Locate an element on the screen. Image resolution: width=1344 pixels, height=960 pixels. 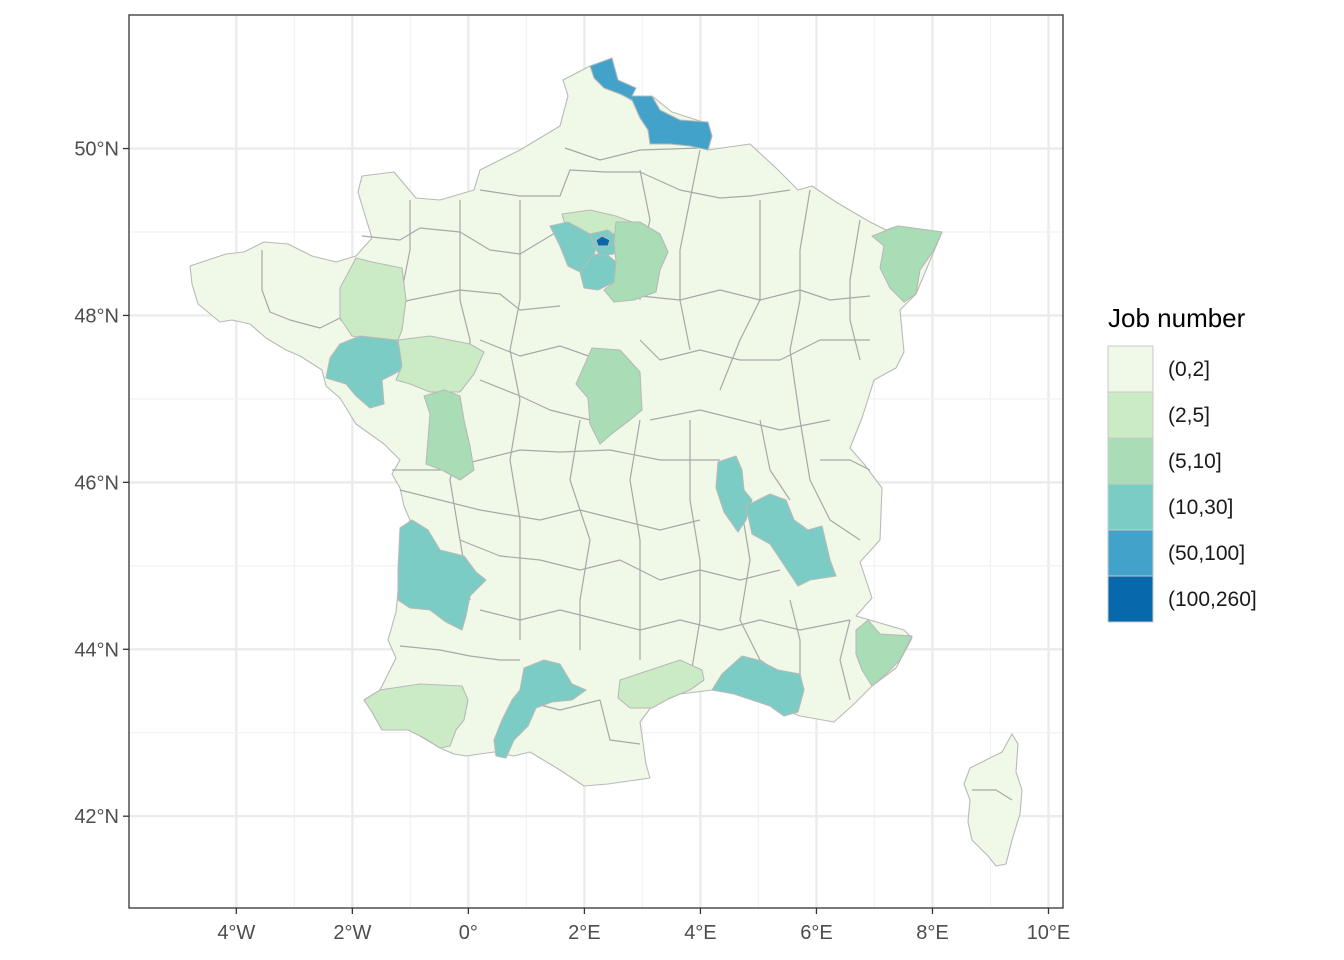
region-maine-et-loire is located at coordinates (440, 364).